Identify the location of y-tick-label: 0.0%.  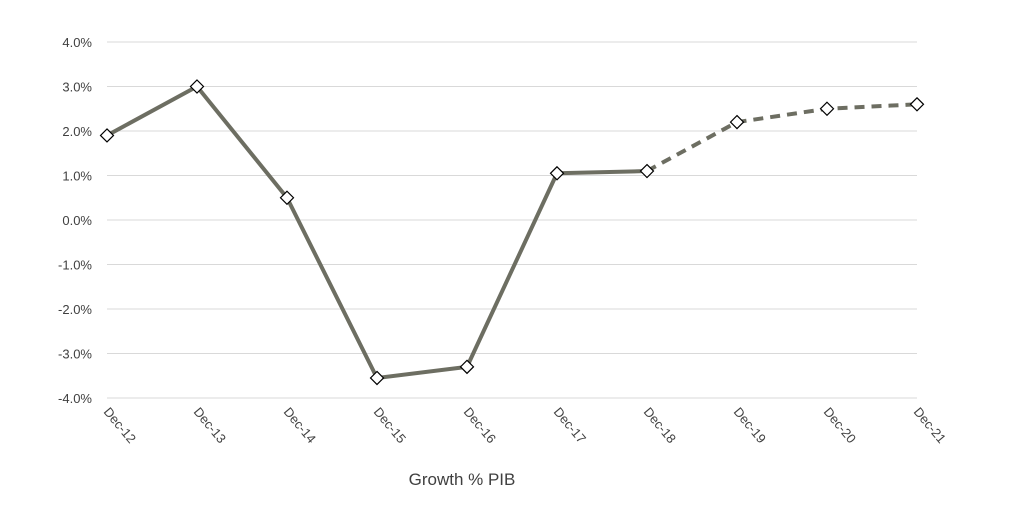
(77, 220).